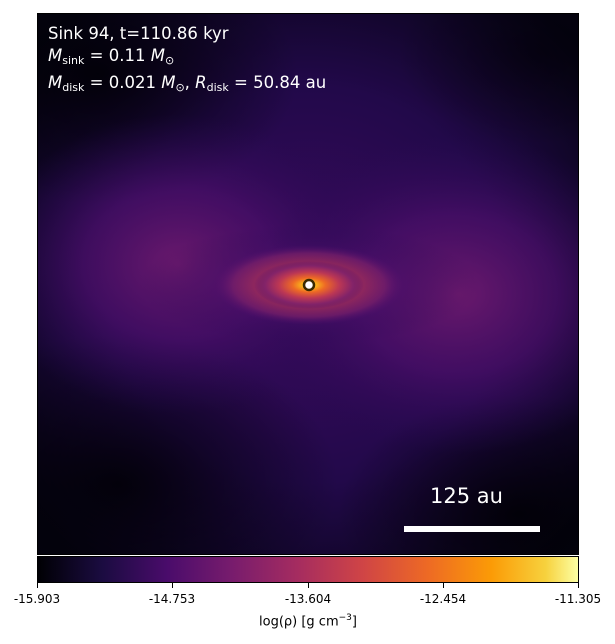 The image size is (615, 644). Describe the element at coordinates (299, 622) in the screenshot. I see `colorbar-label-text: log(ρ) [g cm` at that location.